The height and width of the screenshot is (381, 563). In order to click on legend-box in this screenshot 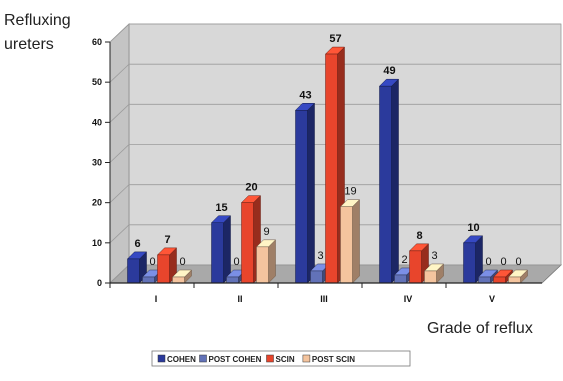, I will do `click(281, 358)`.